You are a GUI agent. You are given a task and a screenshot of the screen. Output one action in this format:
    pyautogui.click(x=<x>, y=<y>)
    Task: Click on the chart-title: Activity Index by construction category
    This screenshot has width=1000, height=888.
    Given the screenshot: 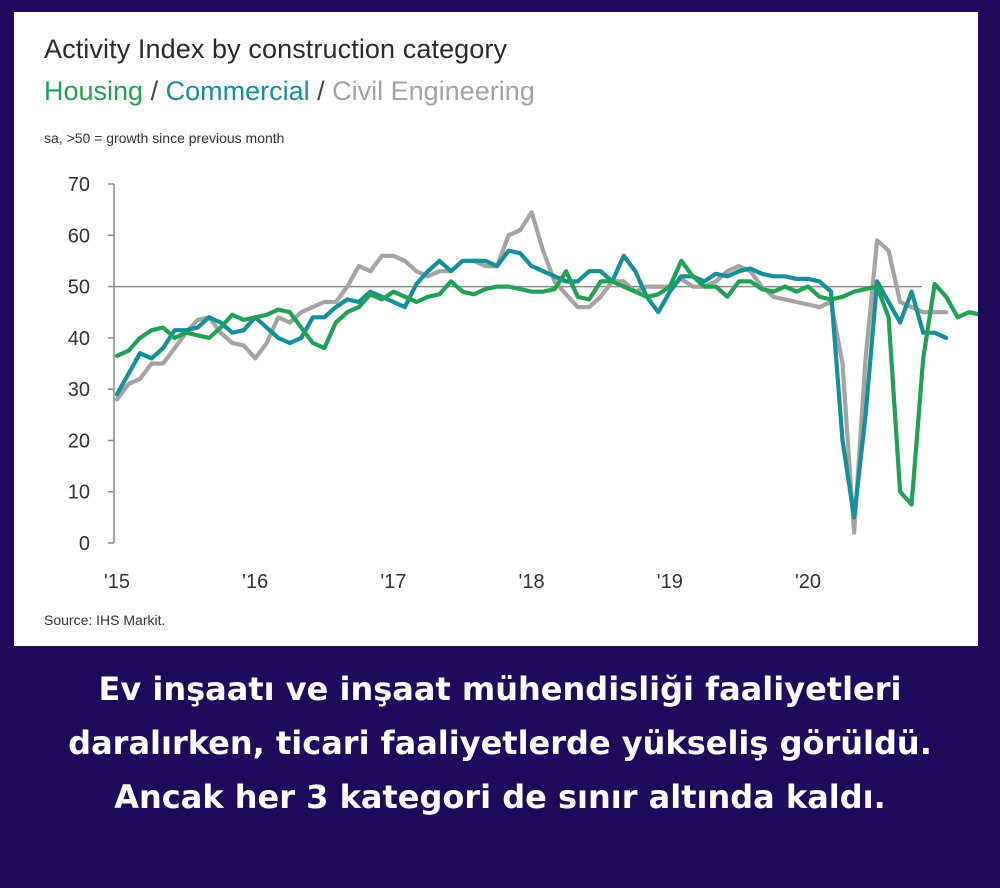 What is the action you would take?
    pyautogui.click(x=276, y=49)
    